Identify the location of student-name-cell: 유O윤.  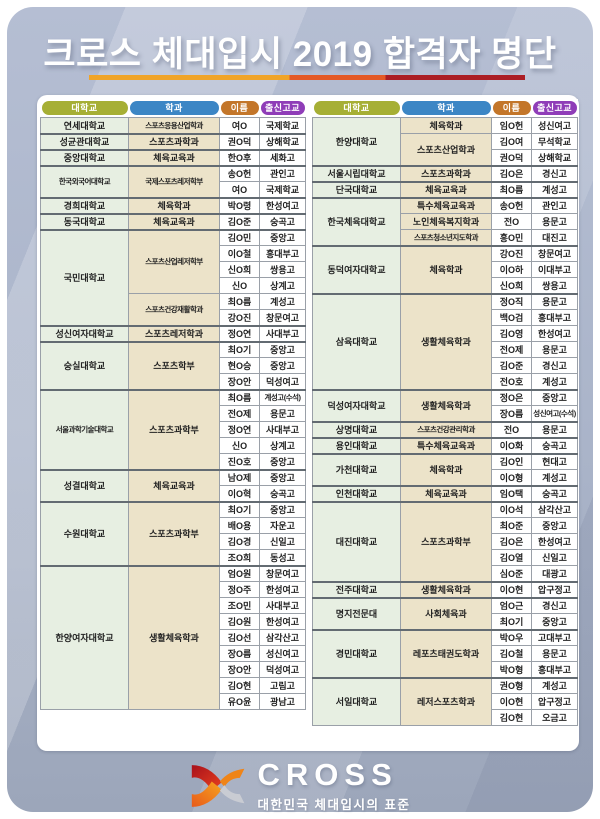
(239, 701).